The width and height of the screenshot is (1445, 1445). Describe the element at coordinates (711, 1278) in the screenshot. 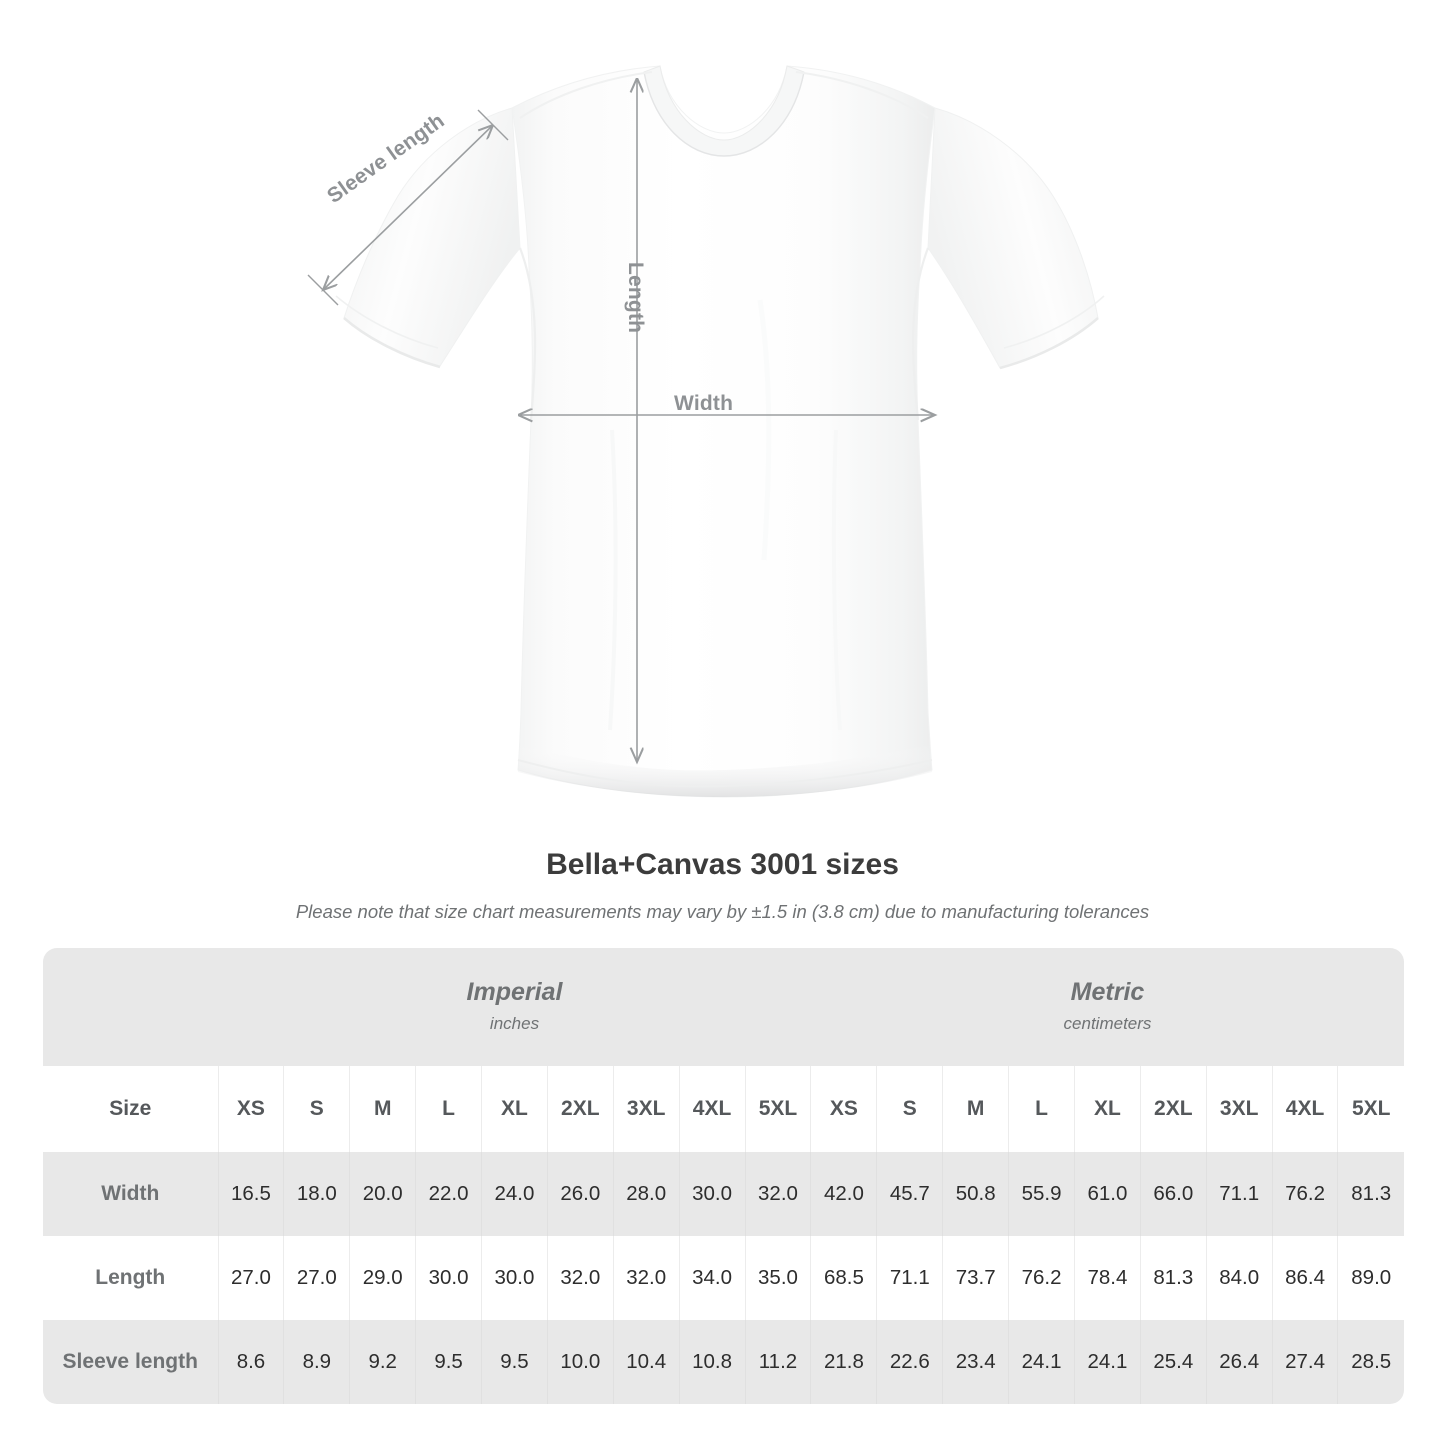

I see `measurement-cell: 34.0` at that location.